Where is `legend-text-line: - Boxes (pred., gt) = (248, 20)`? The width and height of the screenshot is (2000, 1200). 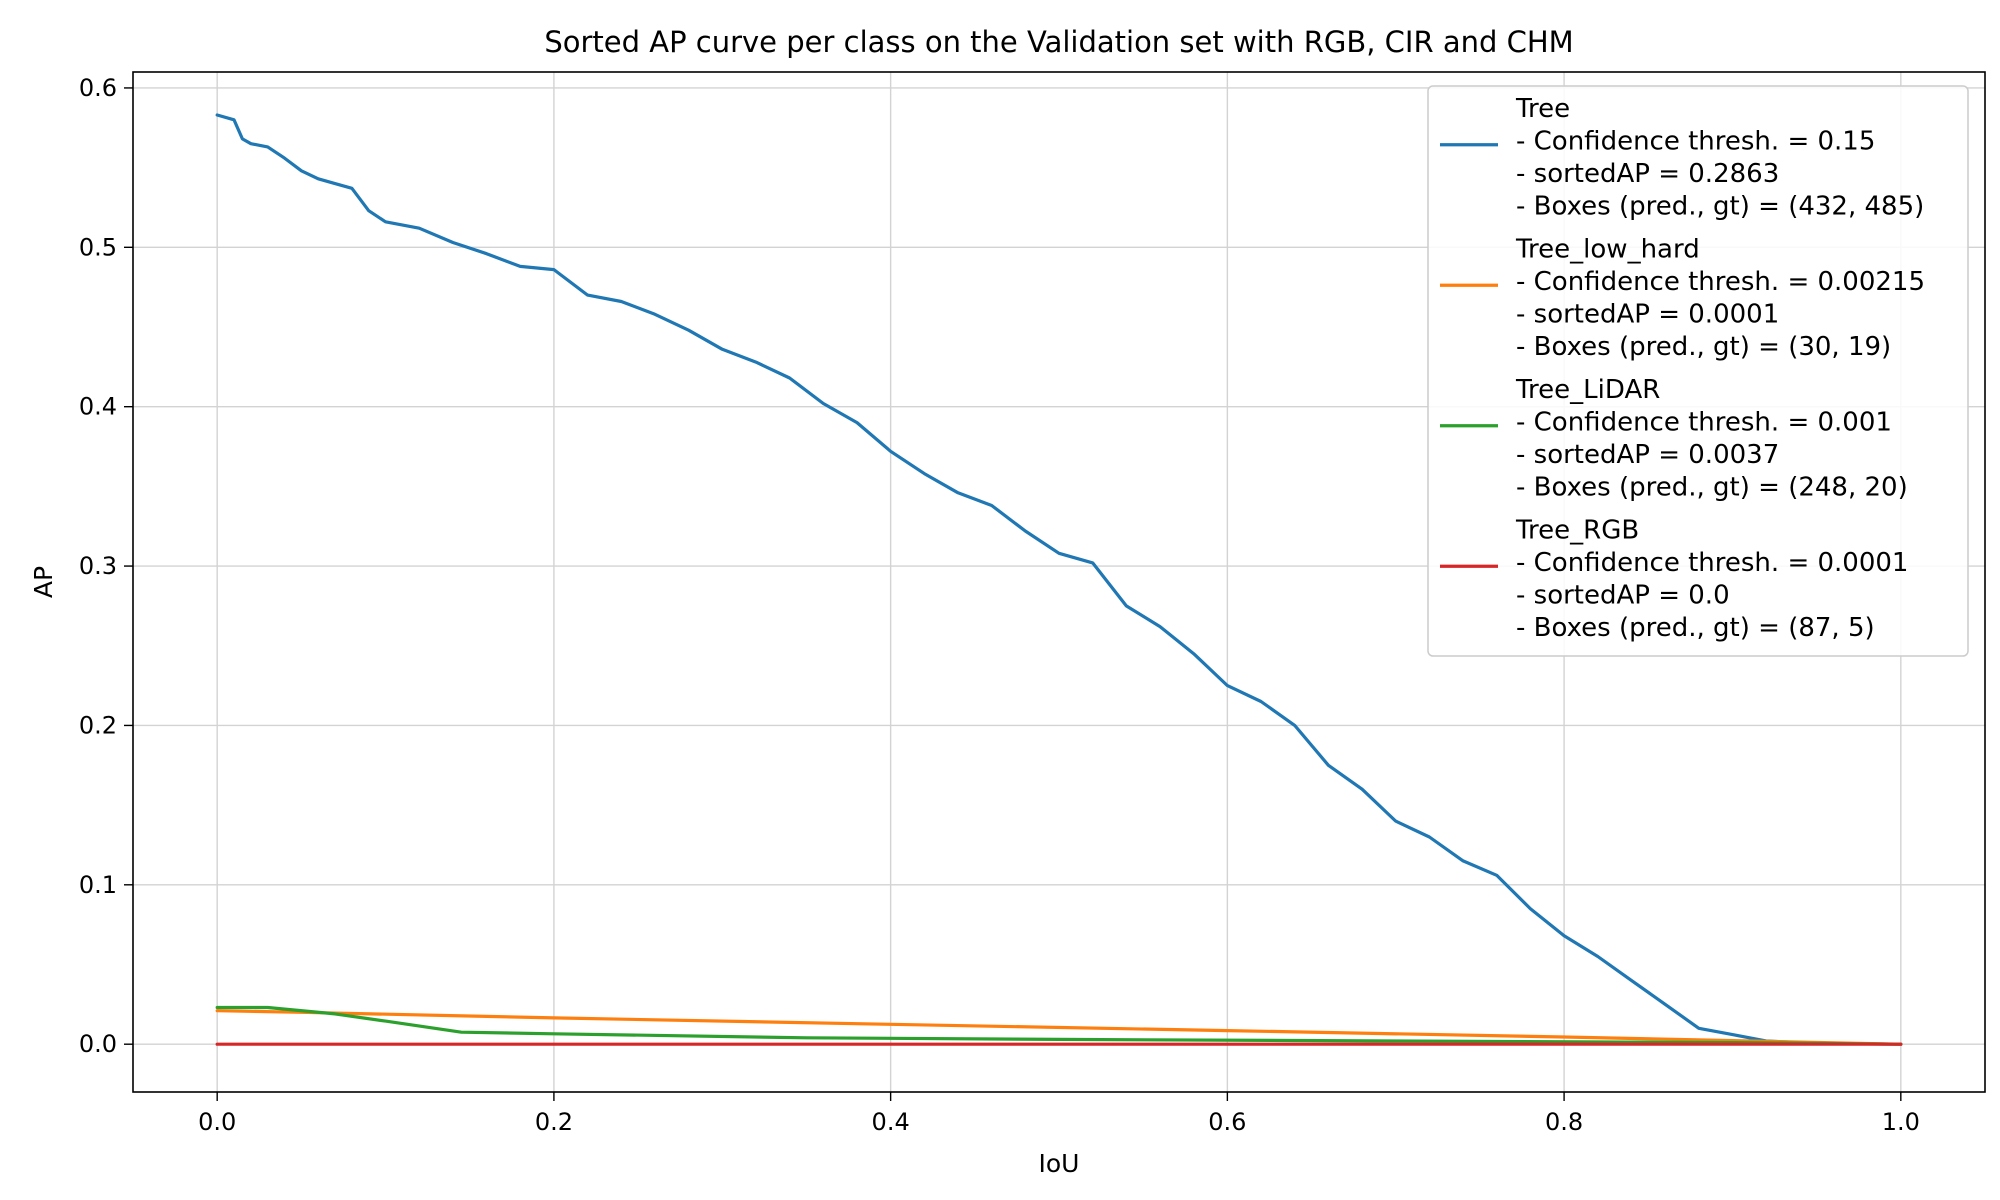 legend-text-line: - Boxes (pred., gt) = (248, 20) is located at coordinates (1712, 488).